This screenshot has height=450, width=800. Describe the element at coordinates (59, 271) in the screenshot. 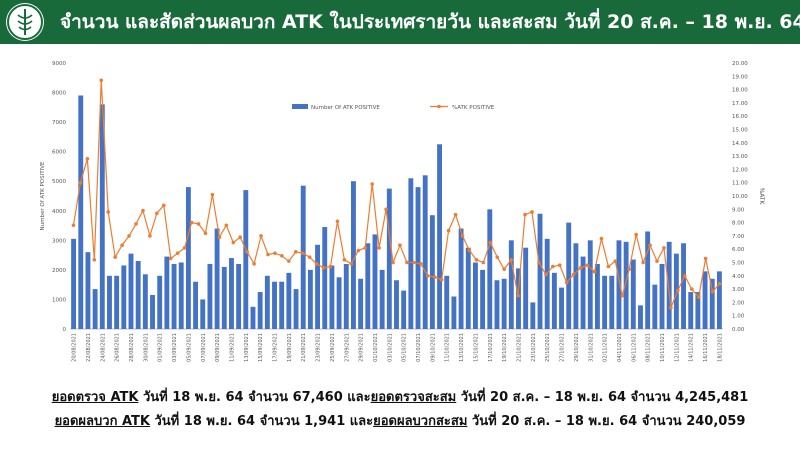

I see `y-tick-label: 2000` at that location.